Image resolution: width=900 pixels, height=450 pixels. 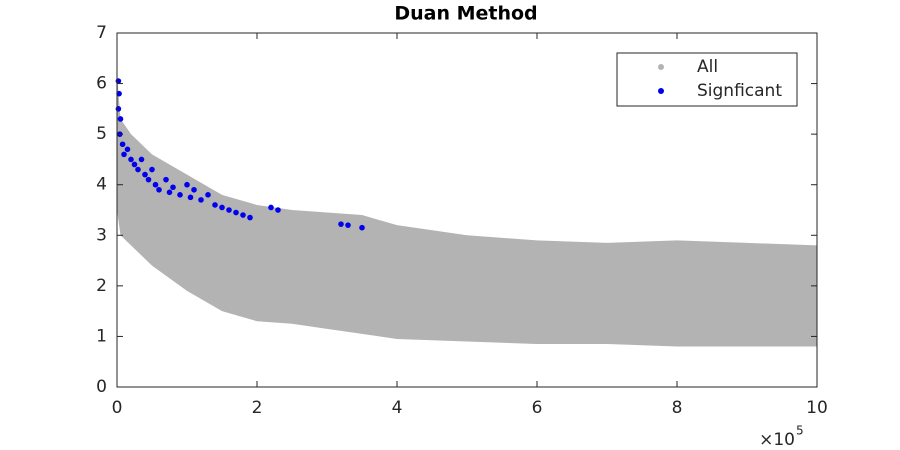 What do you see at coordinates (101, 84) in the screenshot?
I see `y-tick-label: 6` at bounding box center [101, 84].